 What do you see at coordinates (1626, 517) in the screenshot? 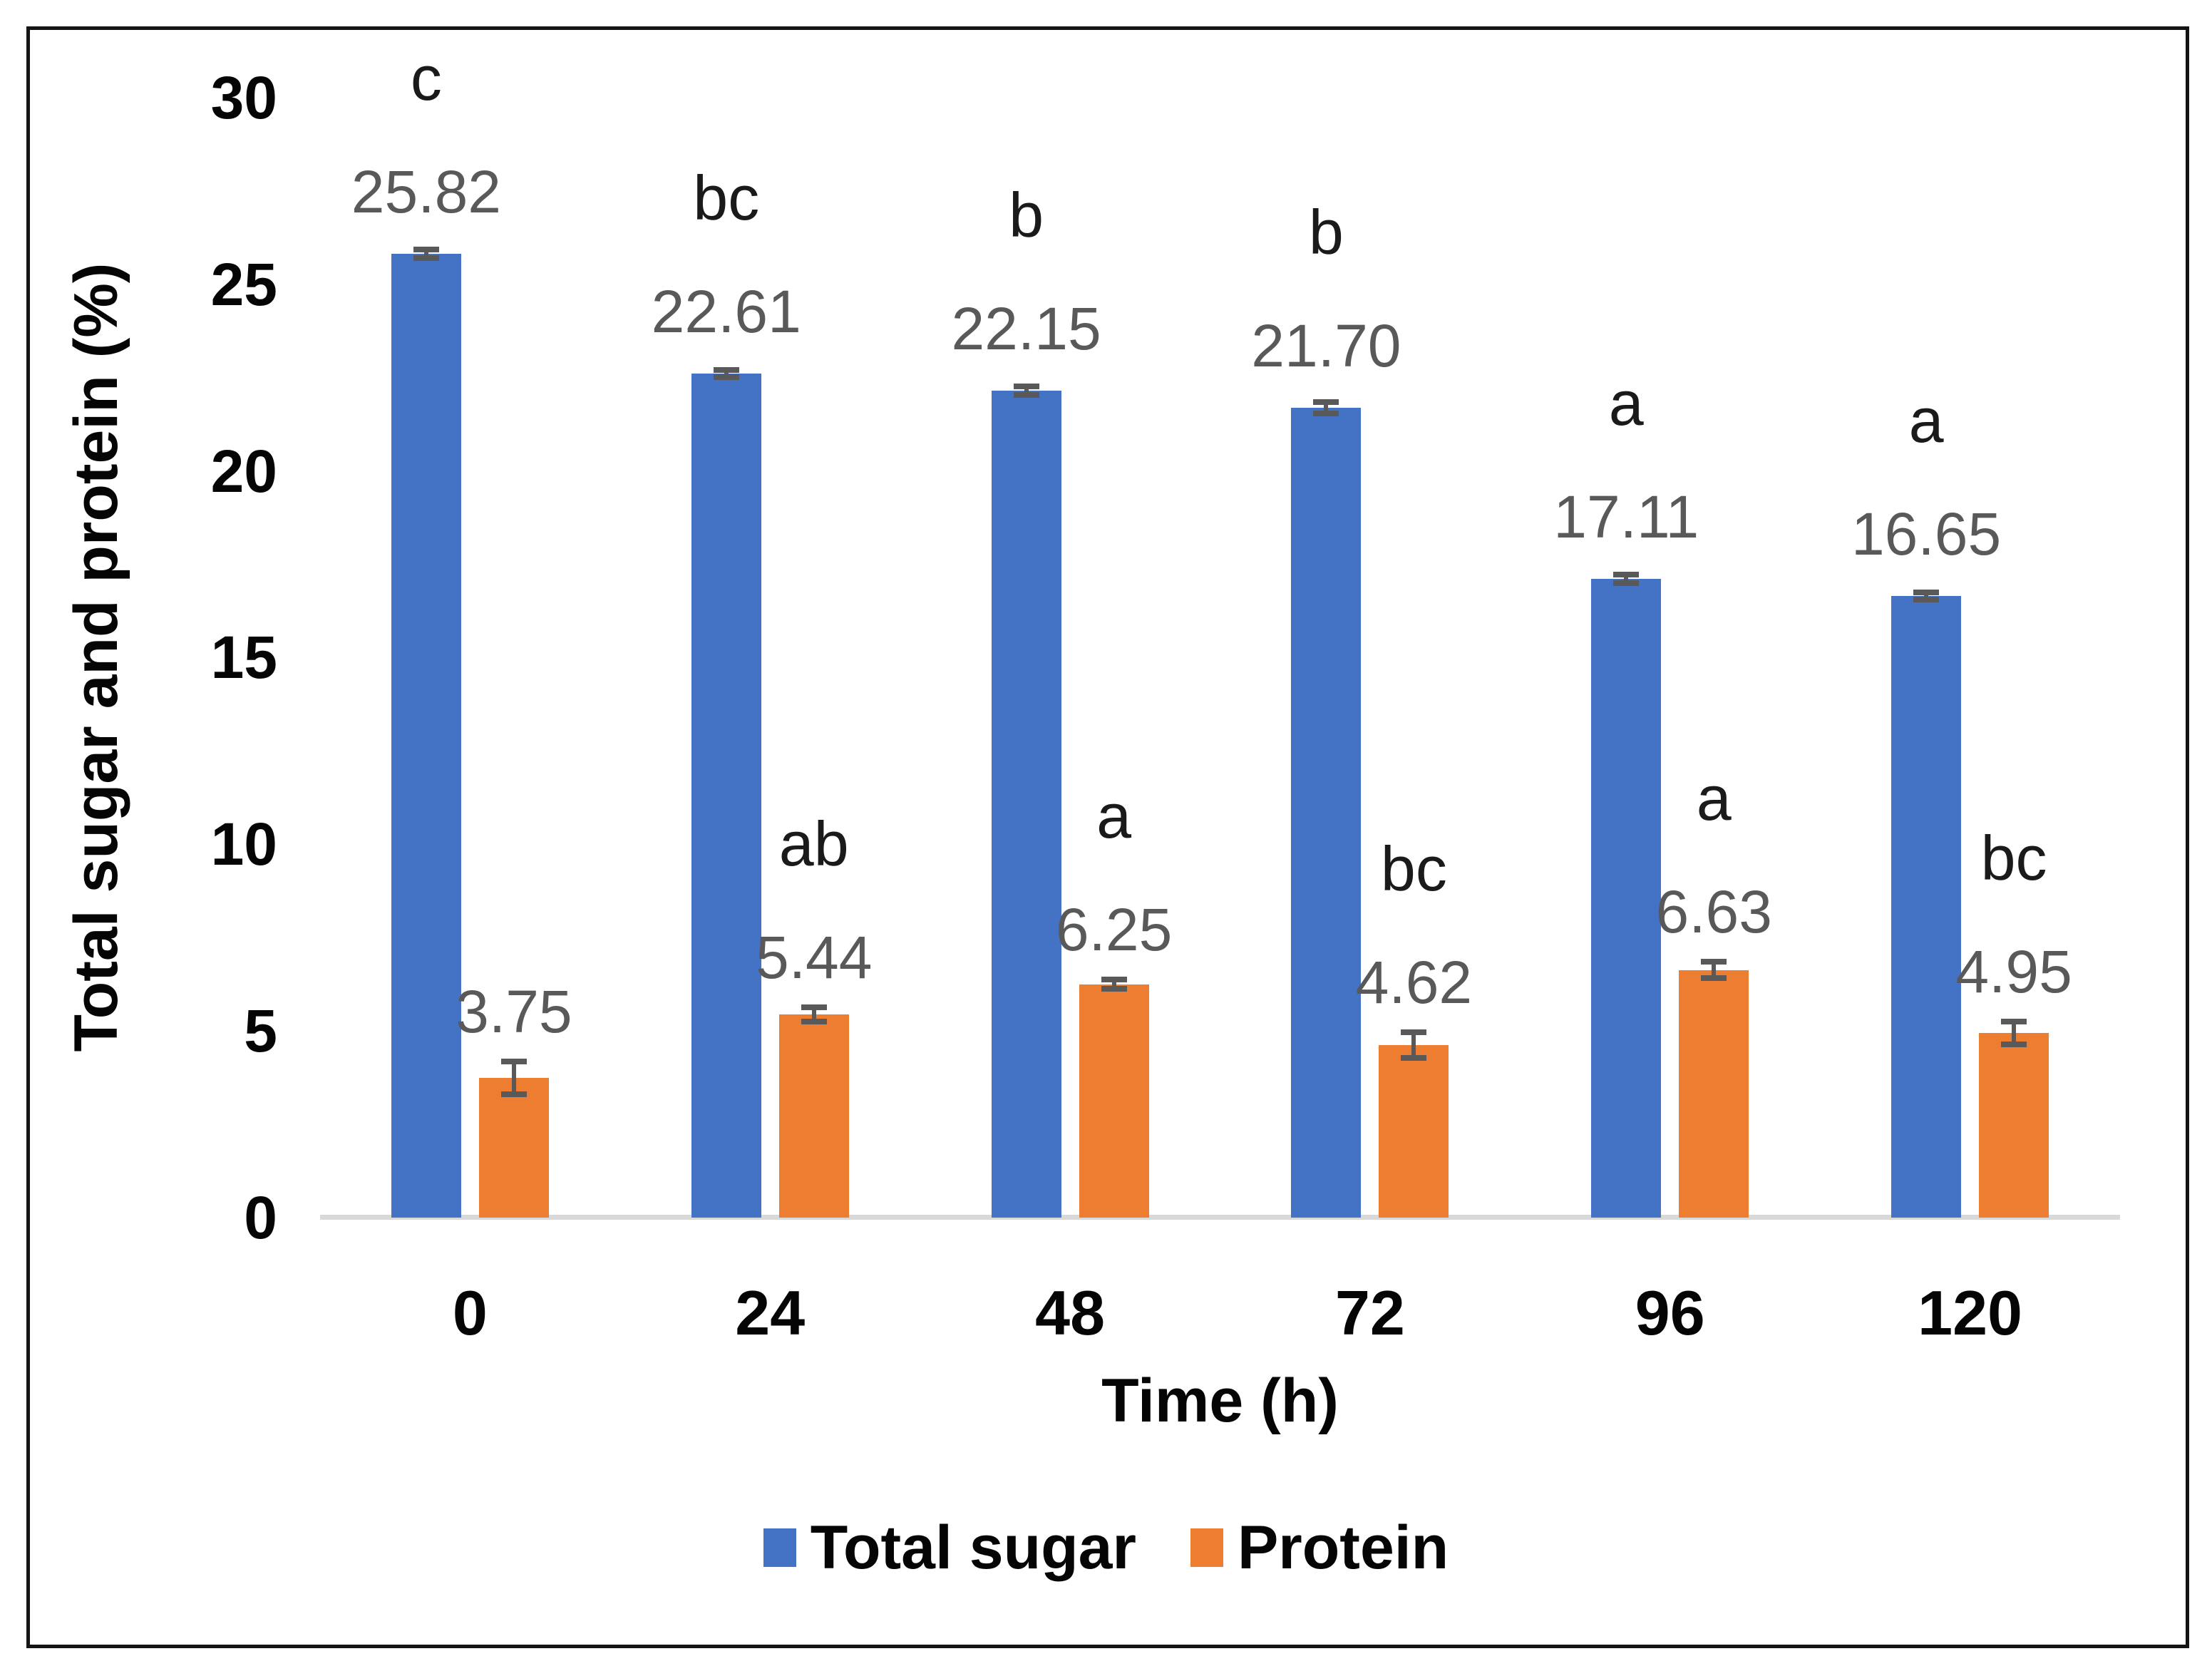
I see `value-label: 17.11` at bounding box center [1626, 517].